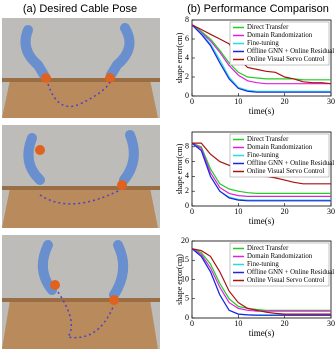 The image size is (336, 356). Describe the element at coordinates (258, 9) in the screenshot. I see `panel-title: (b) Performance Comparison` at that location.